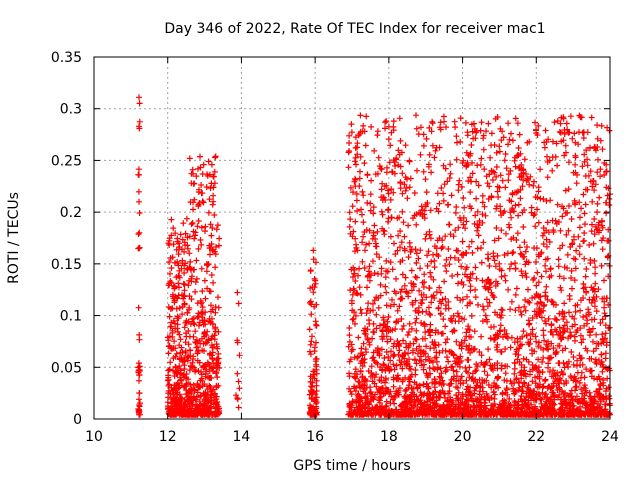  I want to click on y-tick-label: 0.25, so click(66, 161).